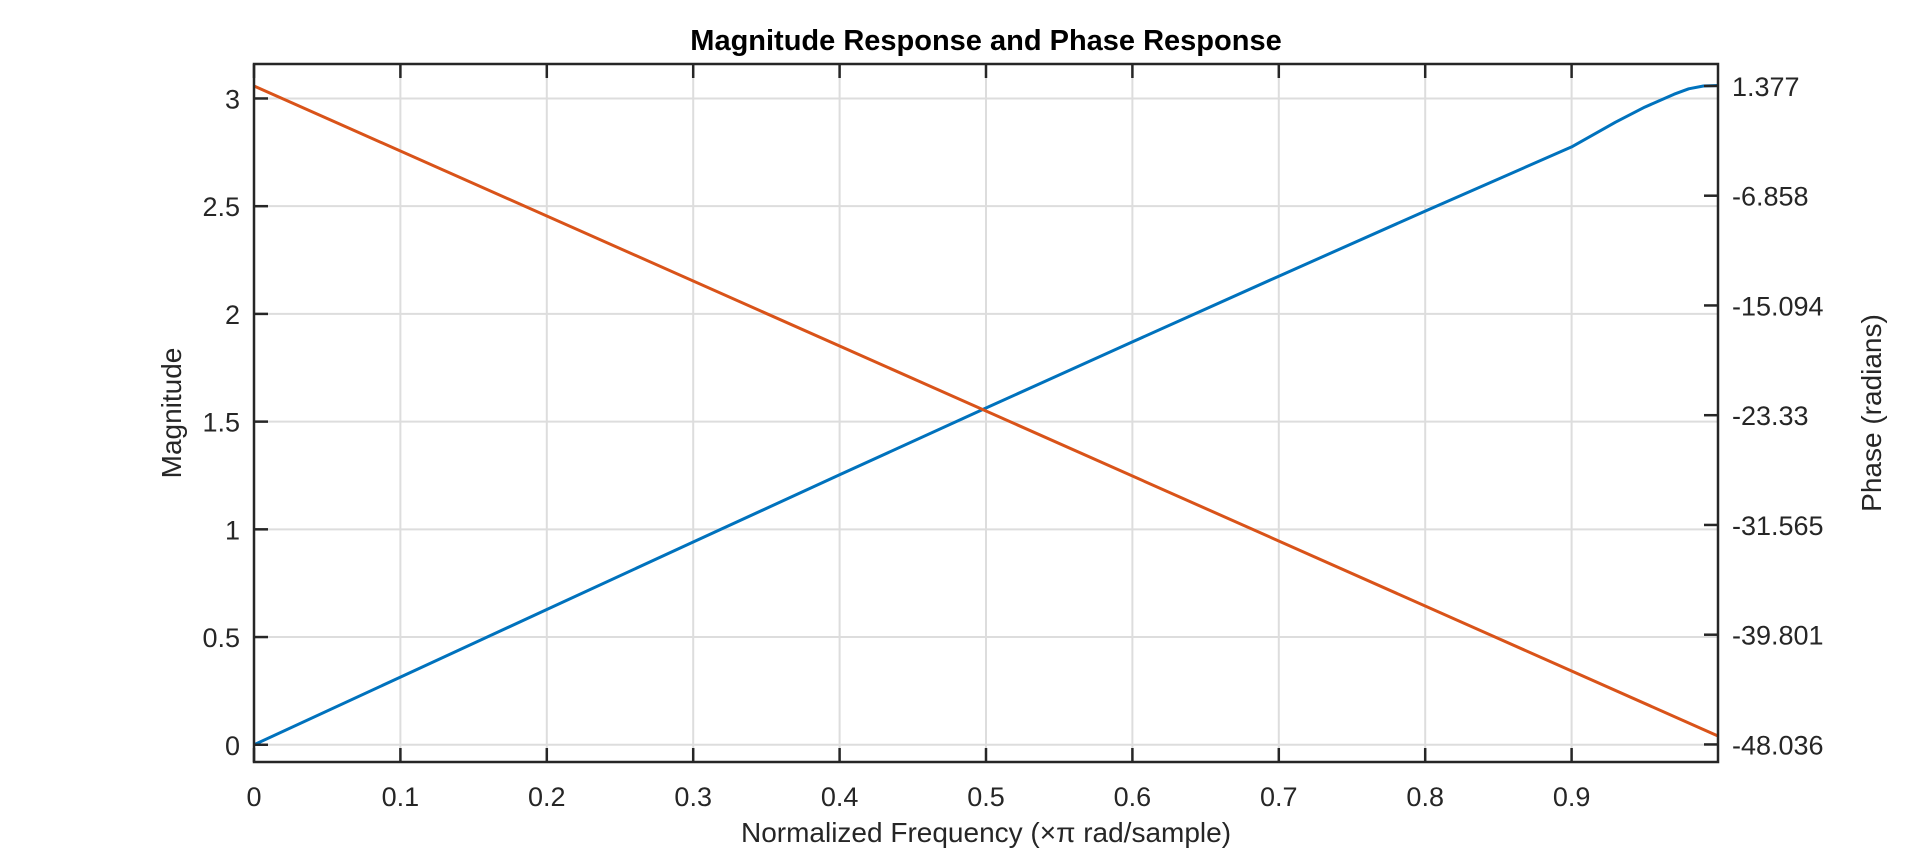  I want to click on x-tick-label: 0.5, so click(986, 797).